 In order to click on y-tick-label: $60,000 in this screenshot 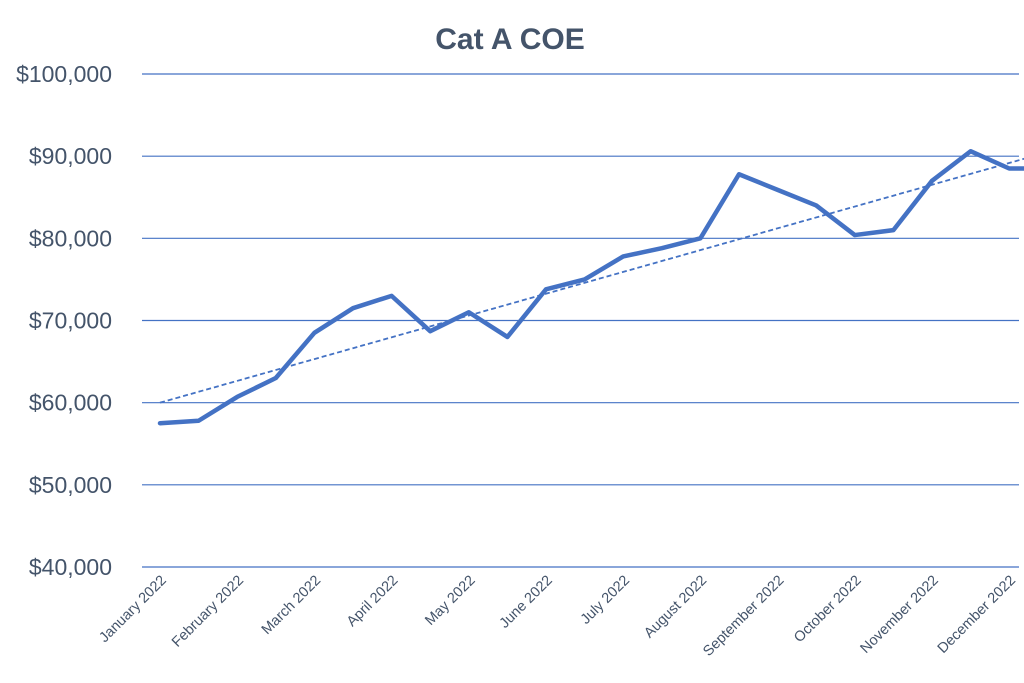, I will do `click(70, 403)`.